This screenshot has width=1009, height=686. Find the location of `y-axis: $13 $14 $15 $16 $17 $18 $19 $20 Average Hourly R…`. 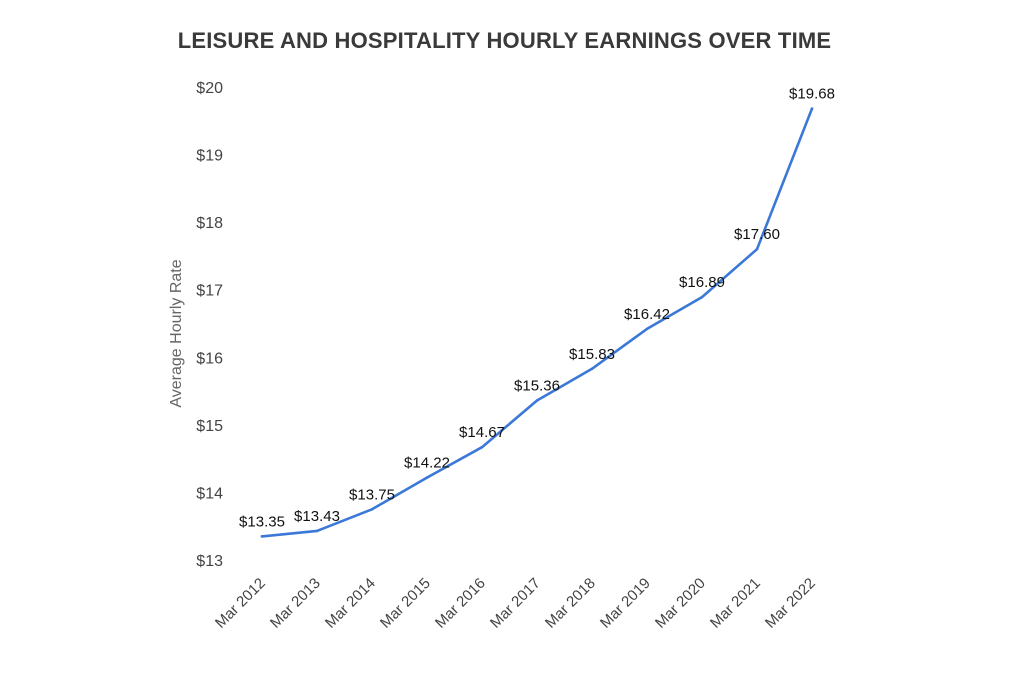

y-axis: $13 $14 $15 $16 $17 $18 $19 $20 Average Hourly R… is located at coordinates (195, 325).